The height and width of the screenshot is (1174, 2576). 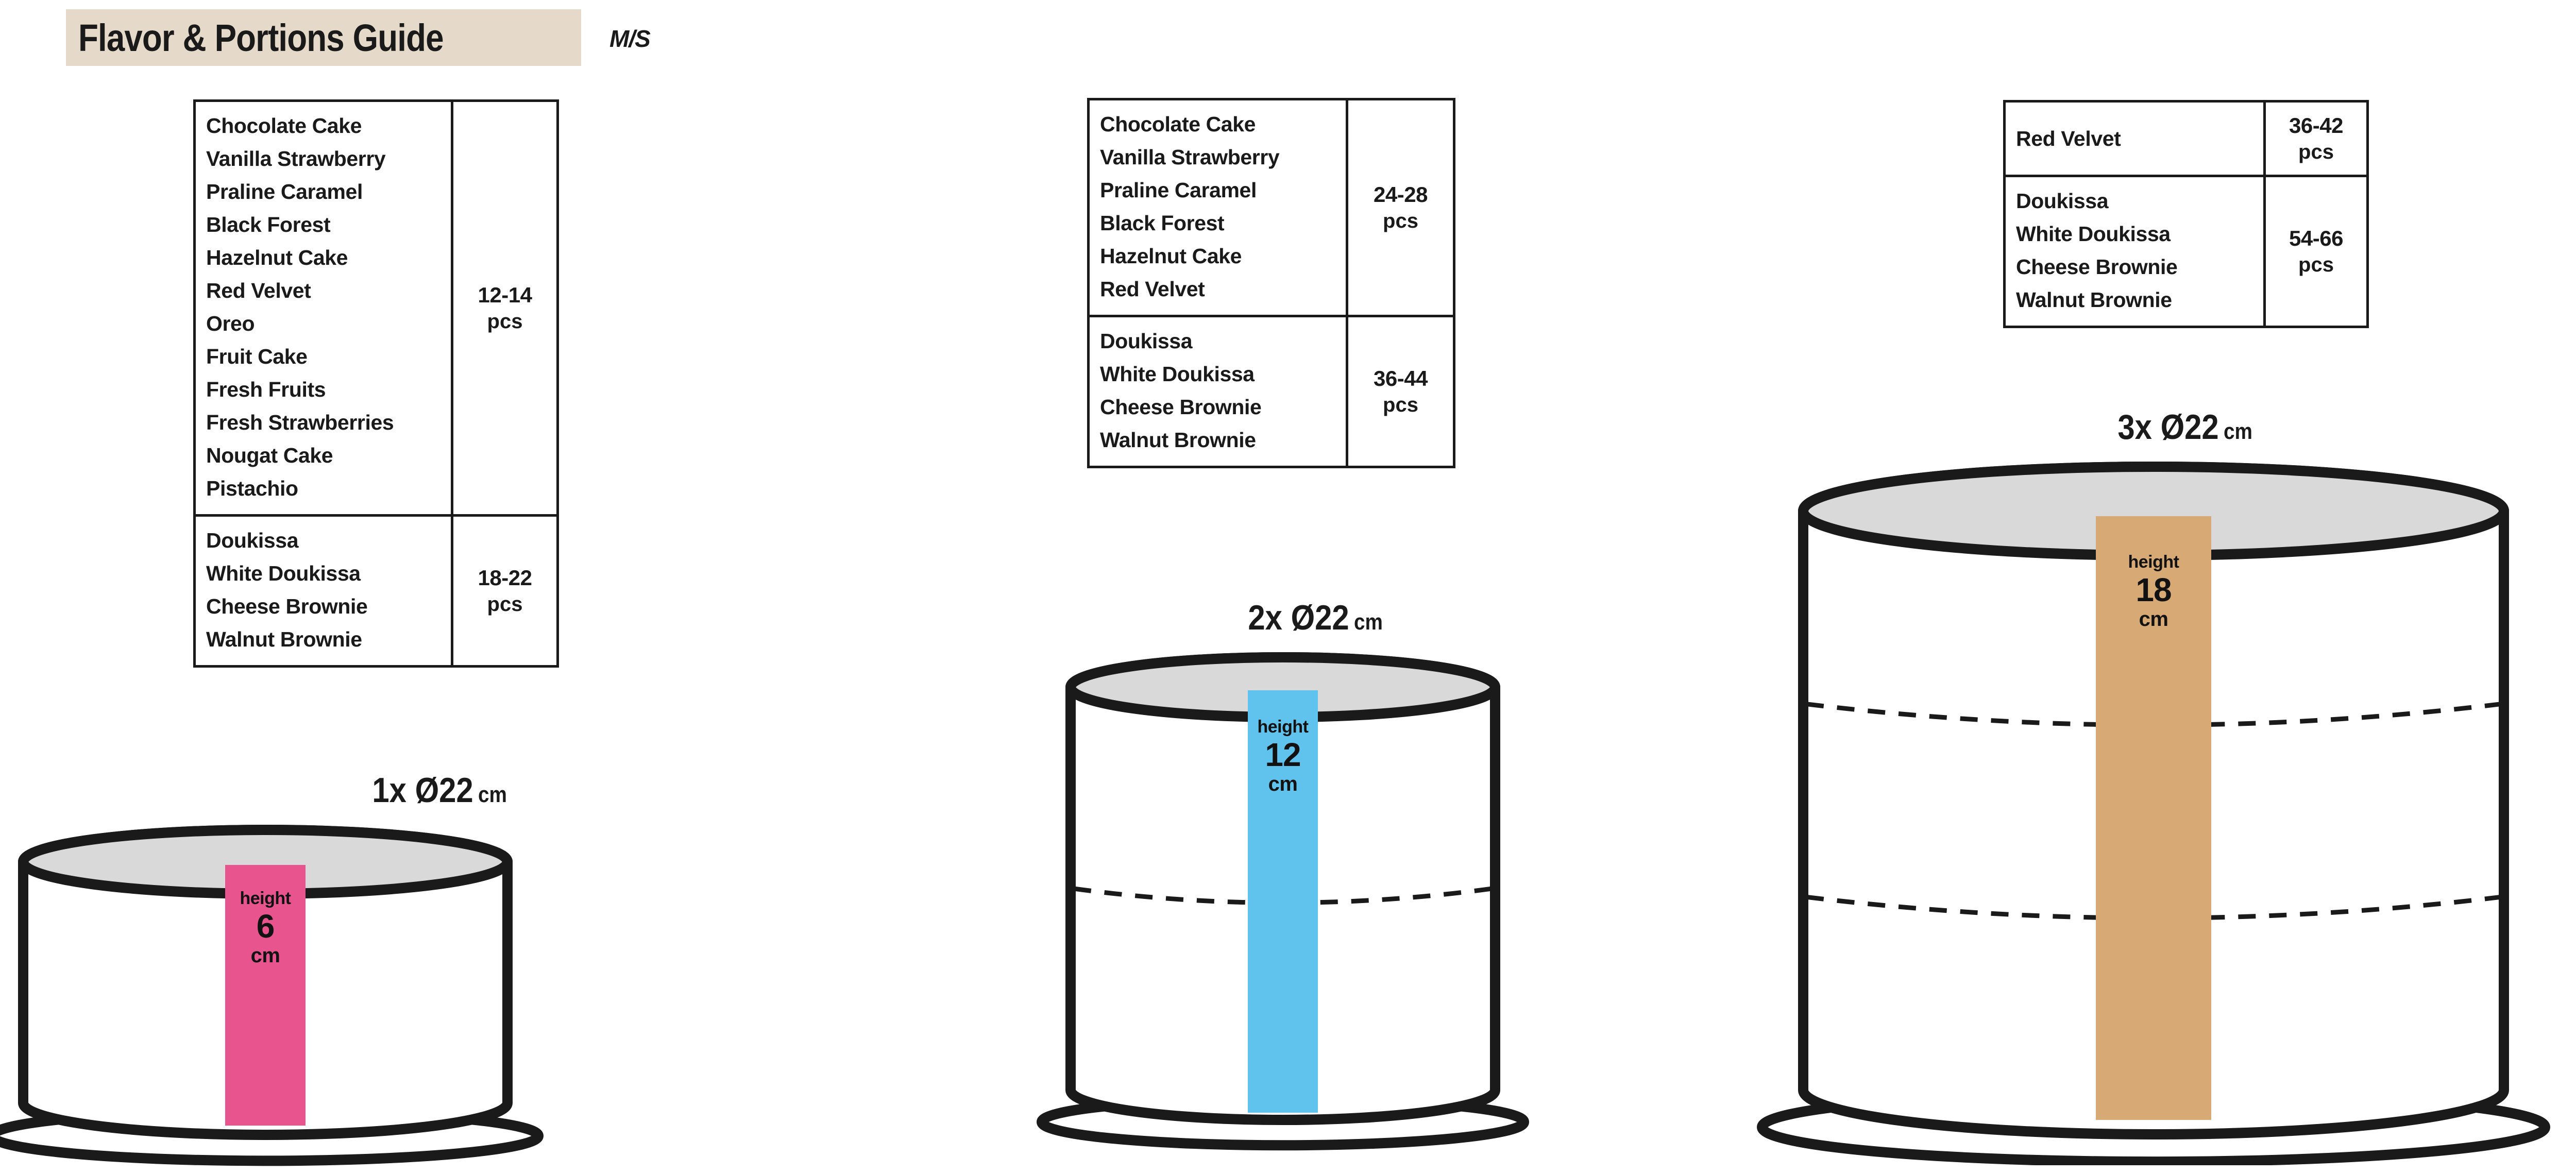 I want to click on portions-cell: 36-44 pcs, so click(x=1400, y=391).